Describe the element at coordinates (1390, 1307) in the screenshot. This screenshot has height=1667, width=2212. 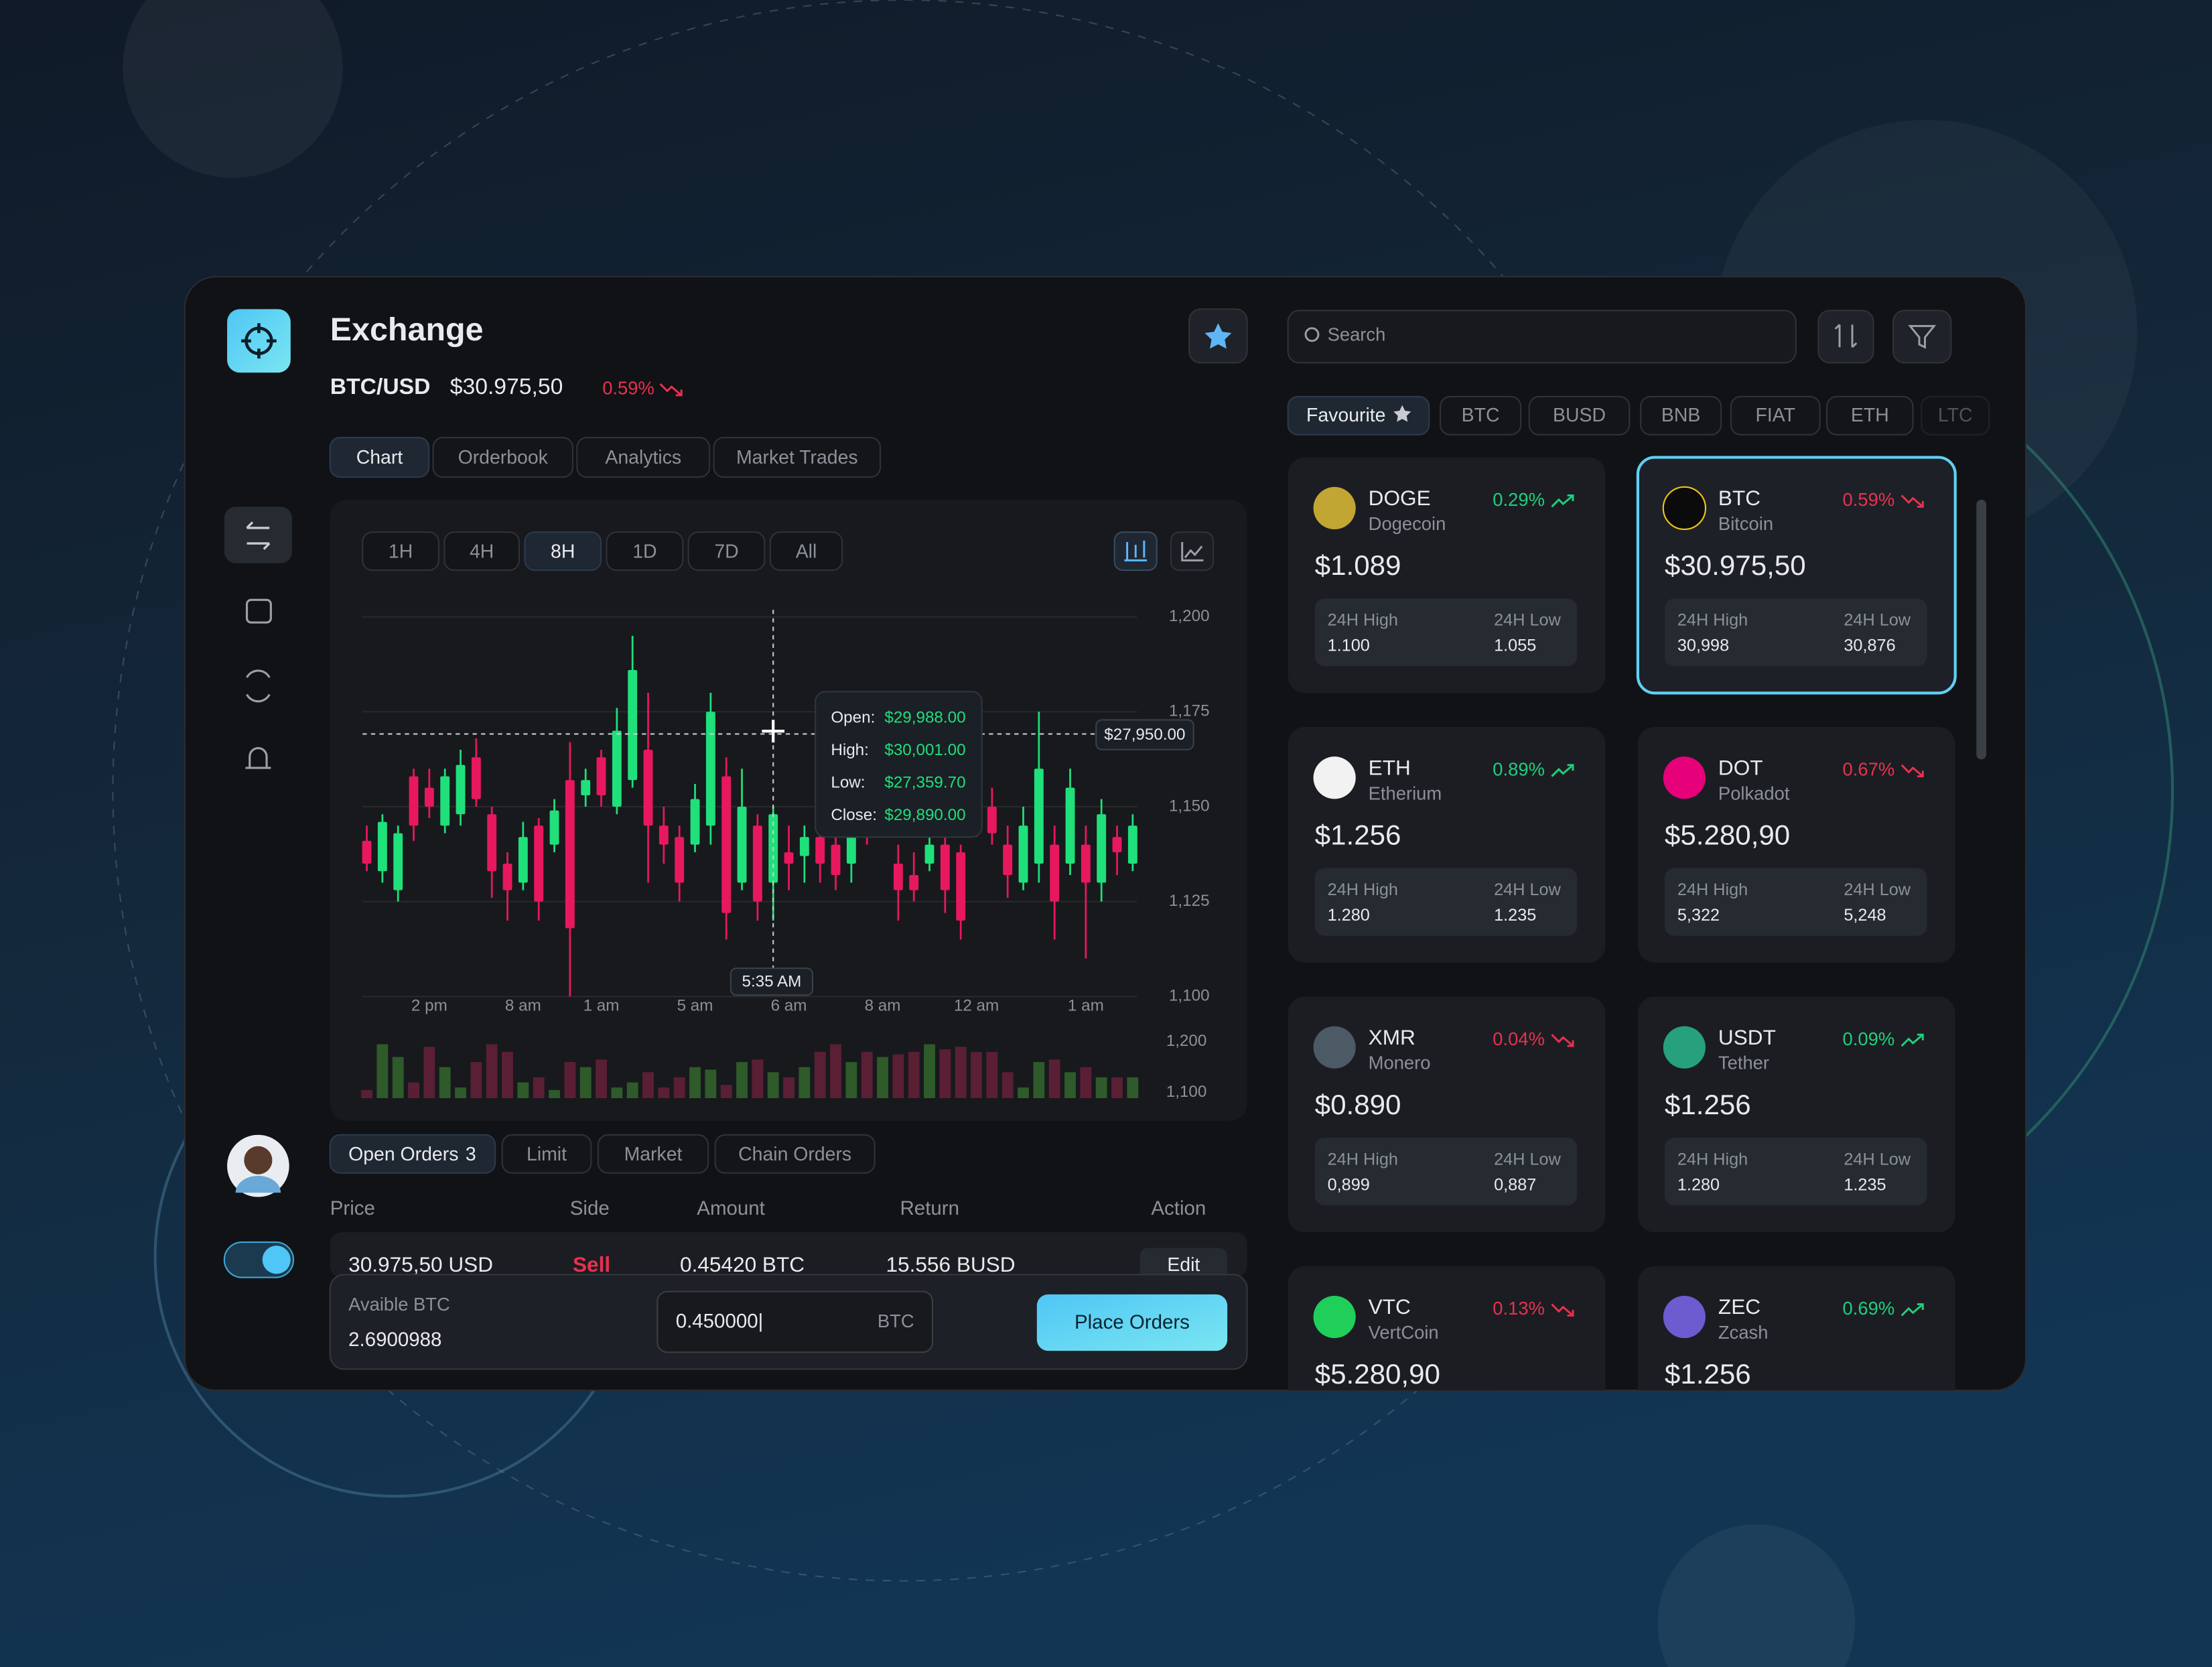
I see `coin-symbol: VTC` at that location.